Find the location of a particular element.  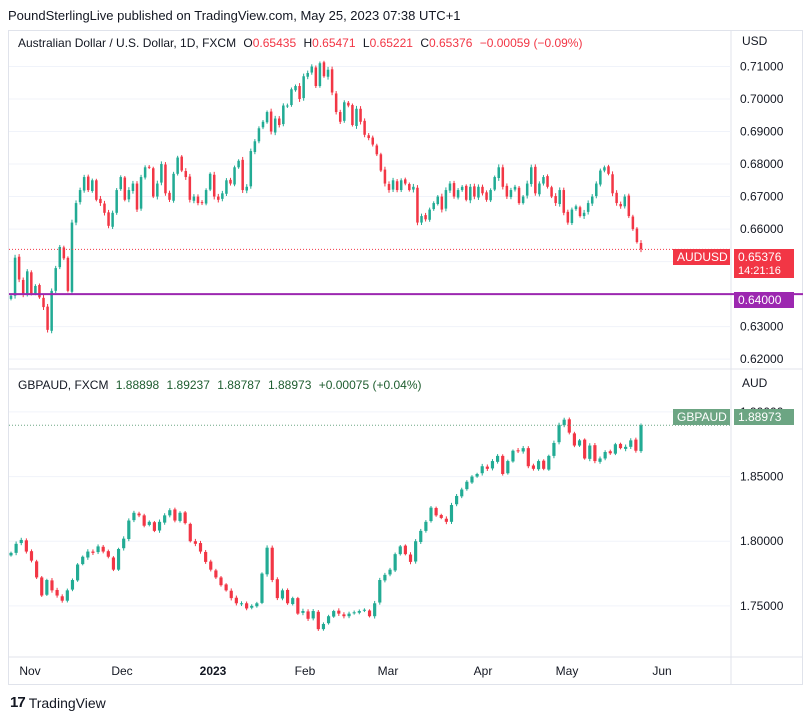

x-tick-label: Apr is located at coordinates (483, 671).